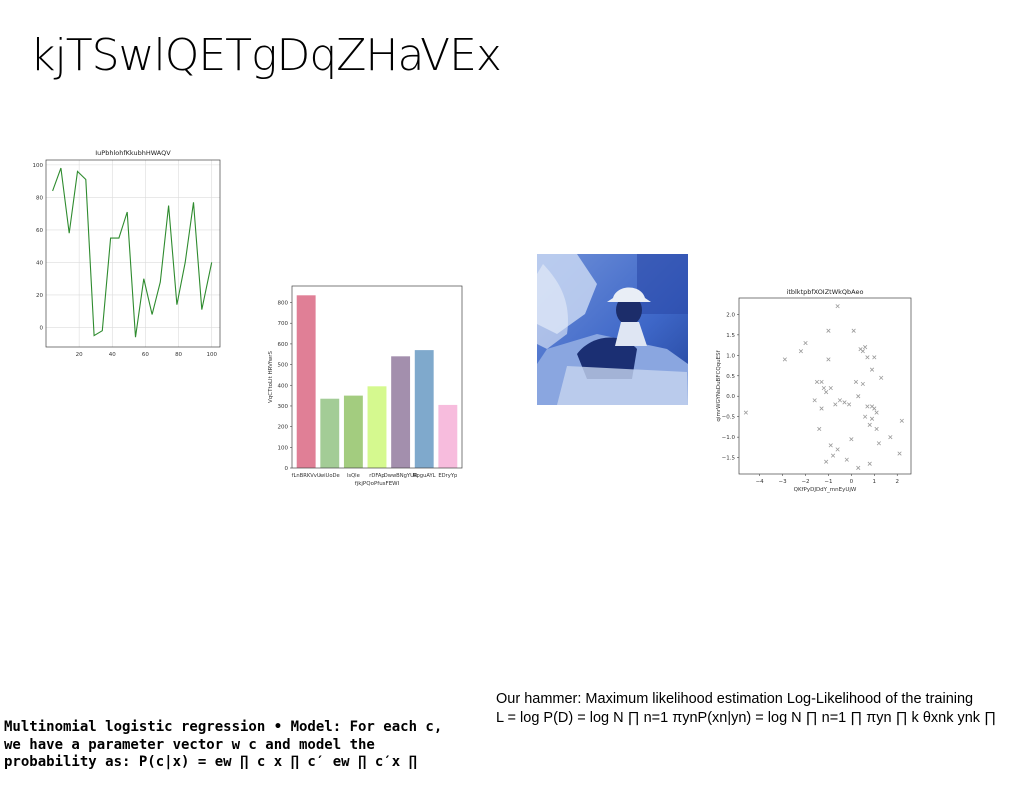 The width and height of the screenshot is (1024, 788). Describe the element at coordinates (283, 324) in the screenshot. I see `bar-chart-ytick-label: 700` at that location.